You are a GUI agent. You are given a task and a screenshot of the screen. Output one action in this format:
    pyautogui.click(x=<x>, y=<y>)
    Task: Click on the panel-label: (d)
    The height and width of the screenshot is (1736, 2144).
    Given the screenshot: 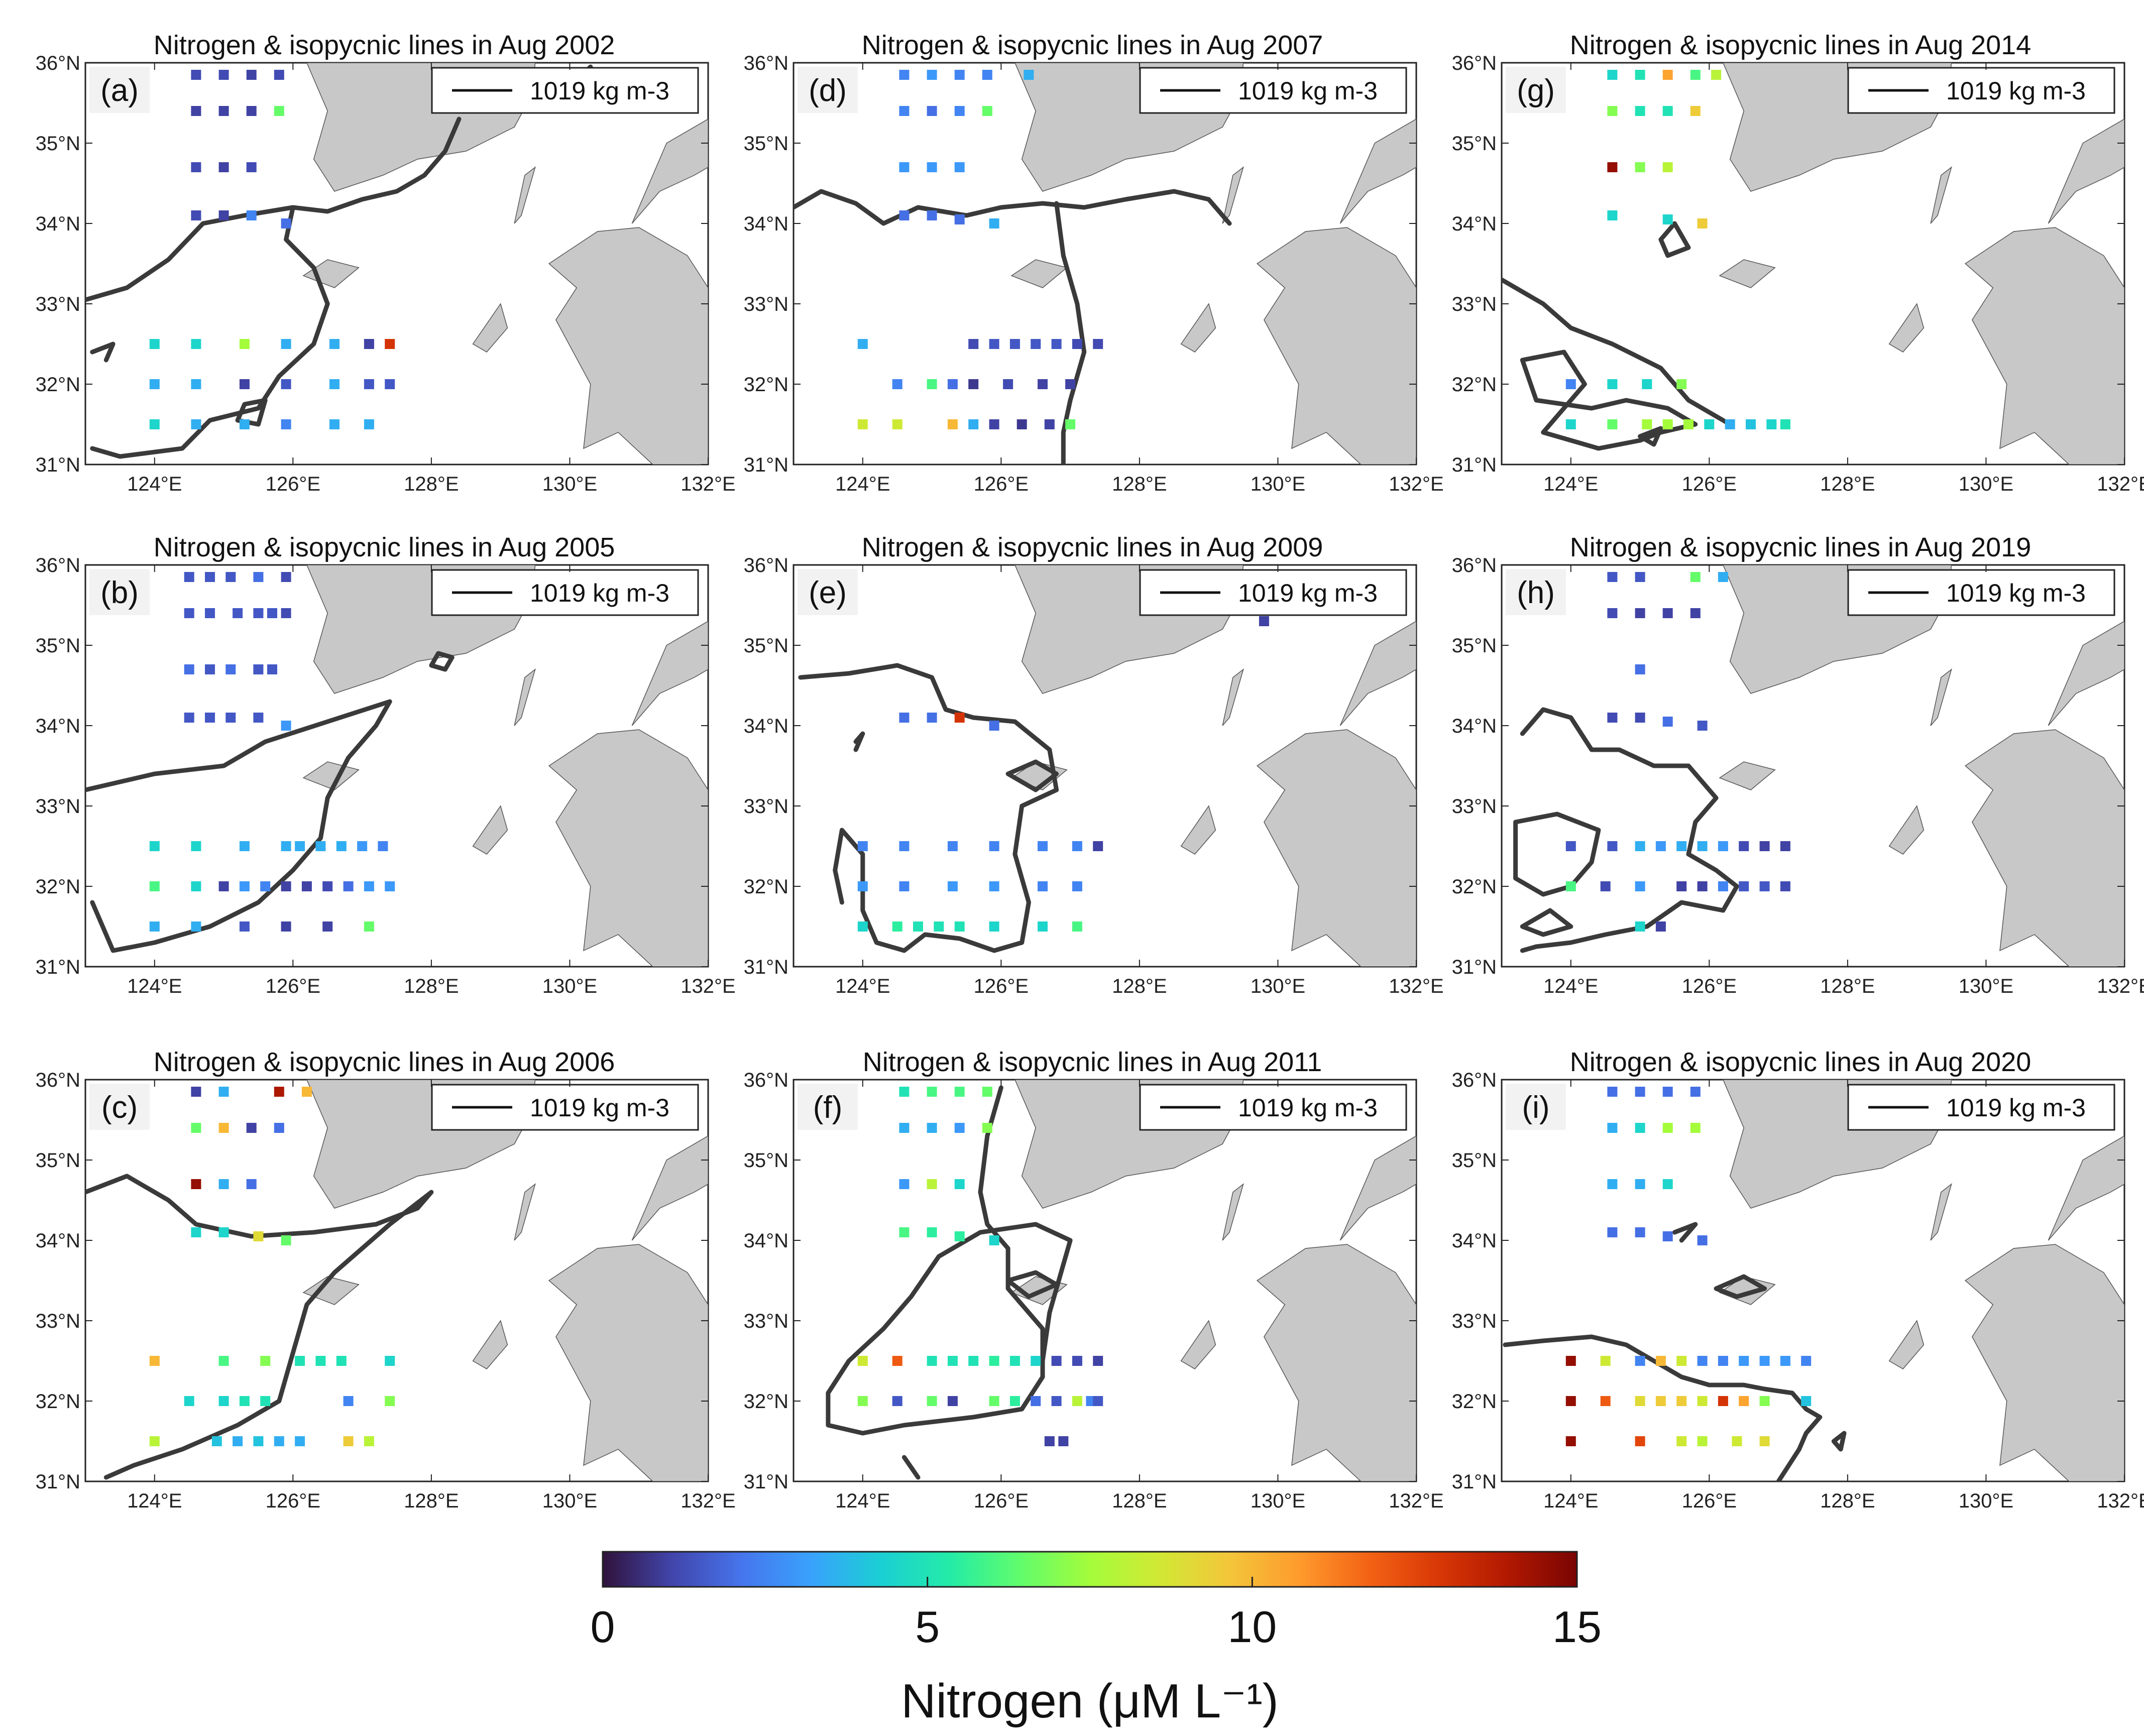 What is the action you would take?
    pyautogui.click(x=828, y=90)
    